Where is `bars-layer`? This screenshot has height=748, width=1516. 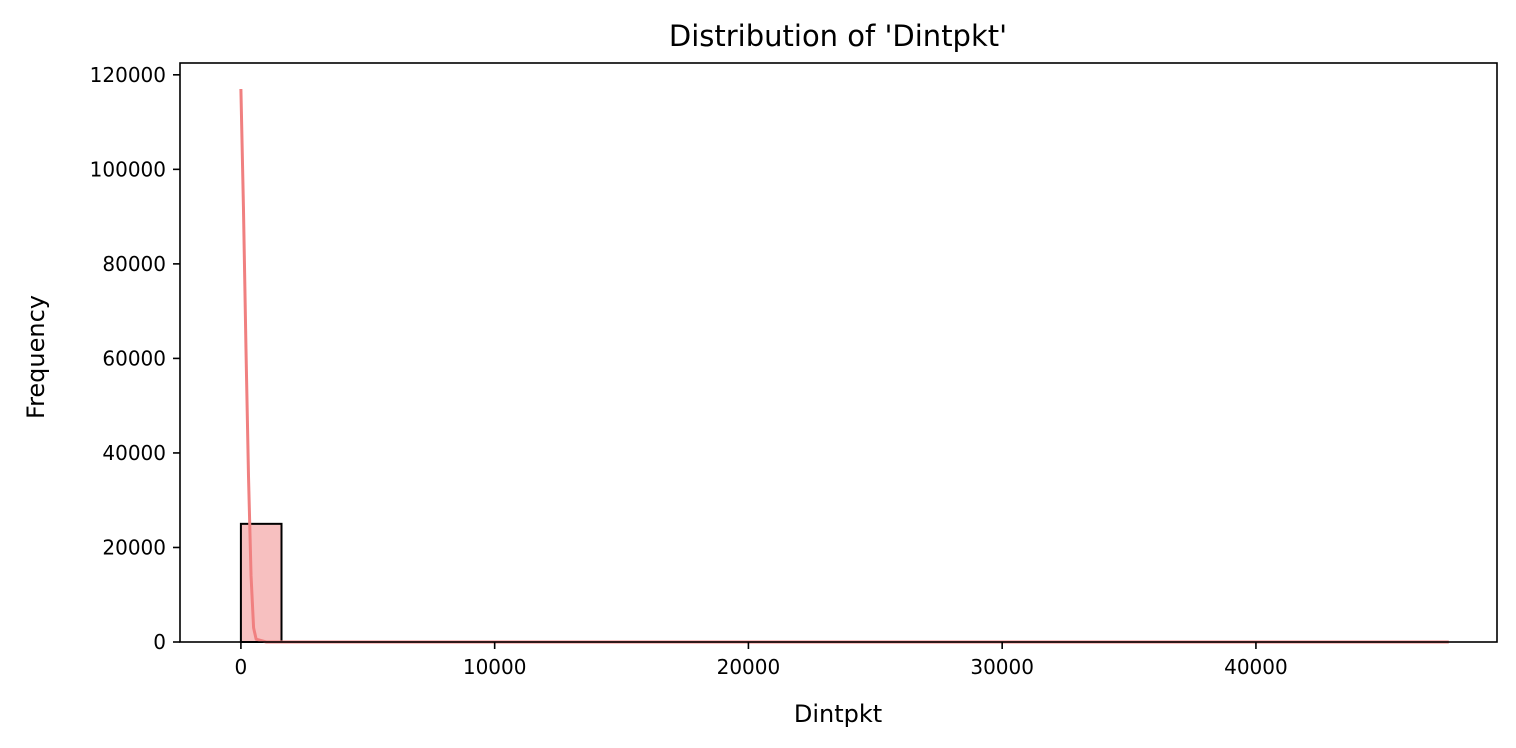 bars-layer is located at coordinates (261, 582).